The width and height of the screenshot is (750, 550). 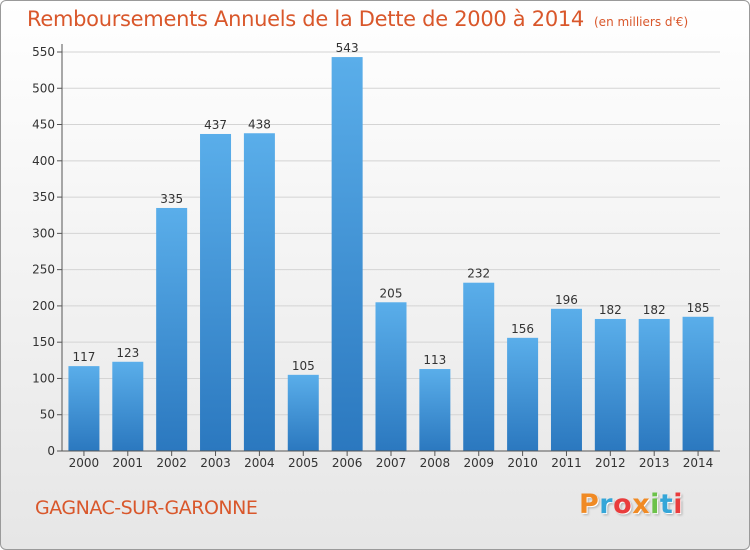 What do you see at coordinates (610, 463) in the screenshot?
I see `x-tick-label: 2012` at bounding box center [610, 463].